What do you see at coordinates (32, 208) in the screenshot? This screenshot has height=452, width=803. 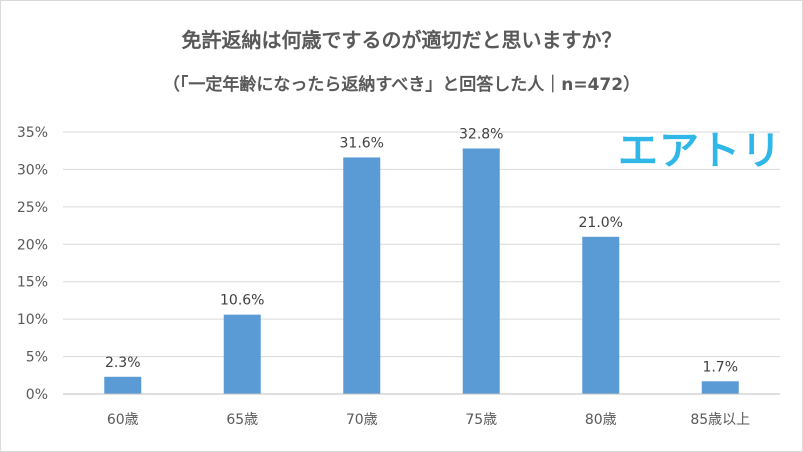 I see `y-tick-label: 25%` at bounding box center [32, 208].